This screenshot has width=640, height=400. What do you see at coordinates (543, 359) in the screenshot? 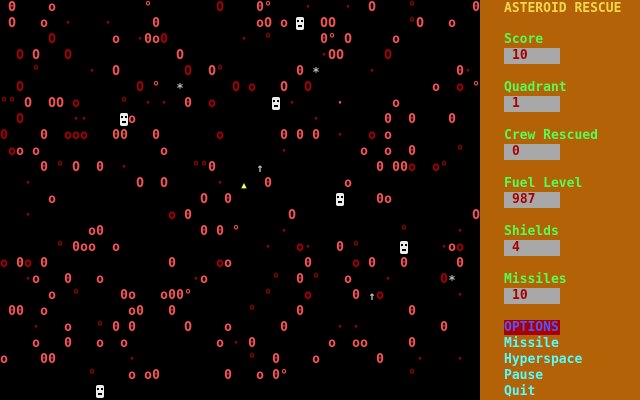
I see `menu-item-hyperspace: Hyperspace` at bounding box center [543, 359].